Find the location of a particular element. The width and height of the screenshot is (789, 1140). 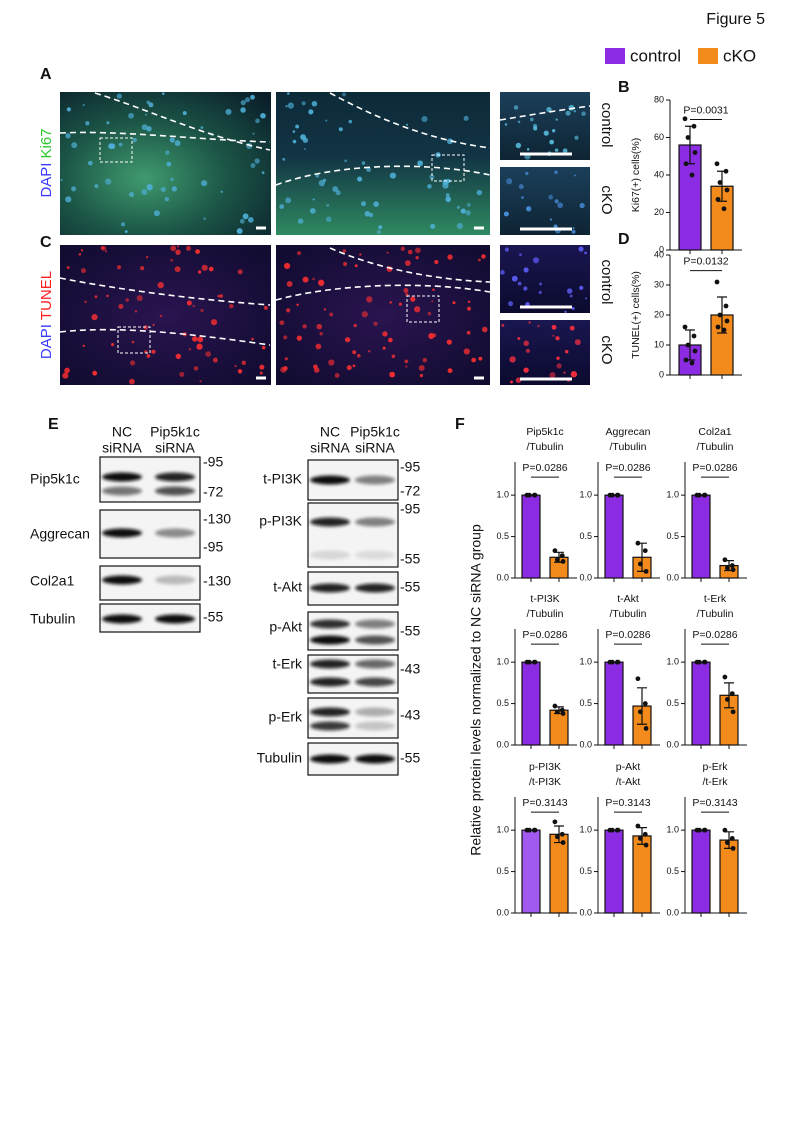

panel-label: C is located at coordinates (46, 242).